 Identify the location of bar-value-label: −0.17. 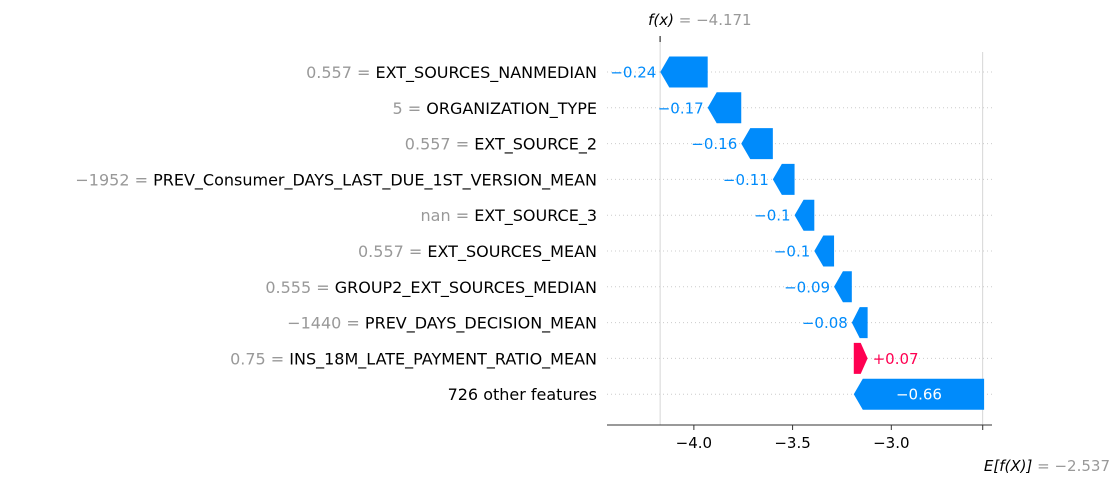
(681, 108).